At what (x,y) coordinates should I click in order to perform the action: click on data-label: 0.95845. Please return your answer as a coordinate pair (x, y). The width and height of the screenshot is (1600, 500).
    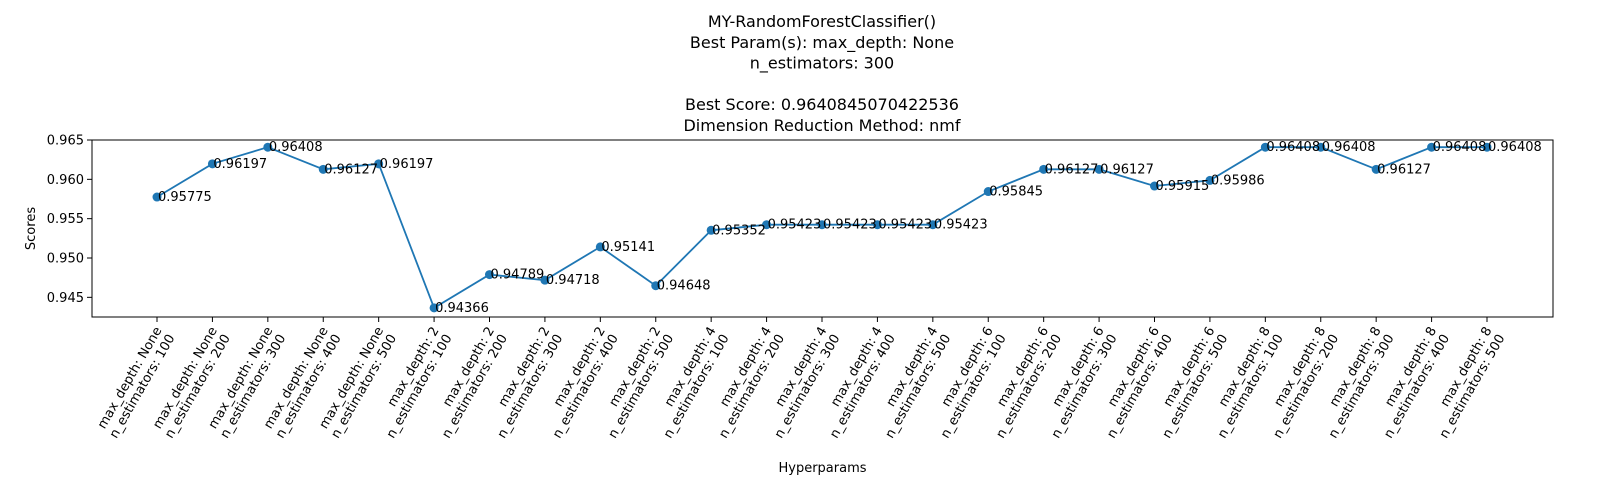
    Looking at the image, I should click on (1016, 192).